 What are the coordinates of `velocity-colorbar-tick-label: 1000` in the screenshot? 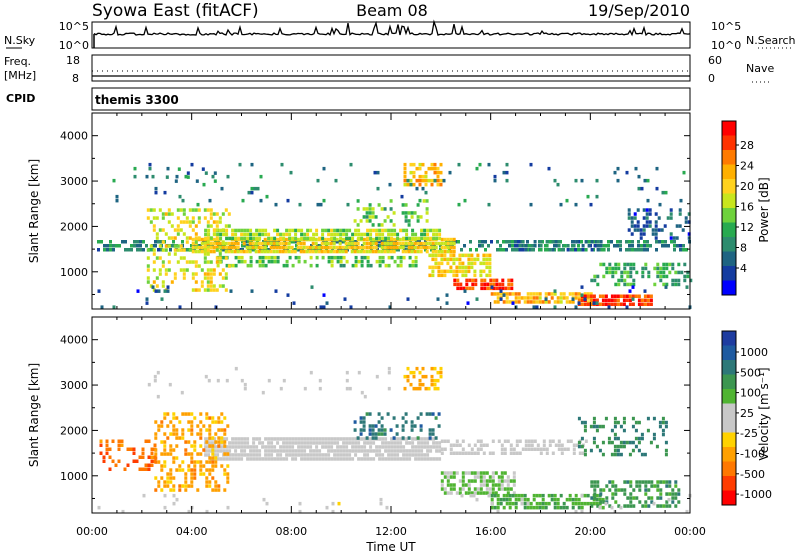 It's located at (754, 352).